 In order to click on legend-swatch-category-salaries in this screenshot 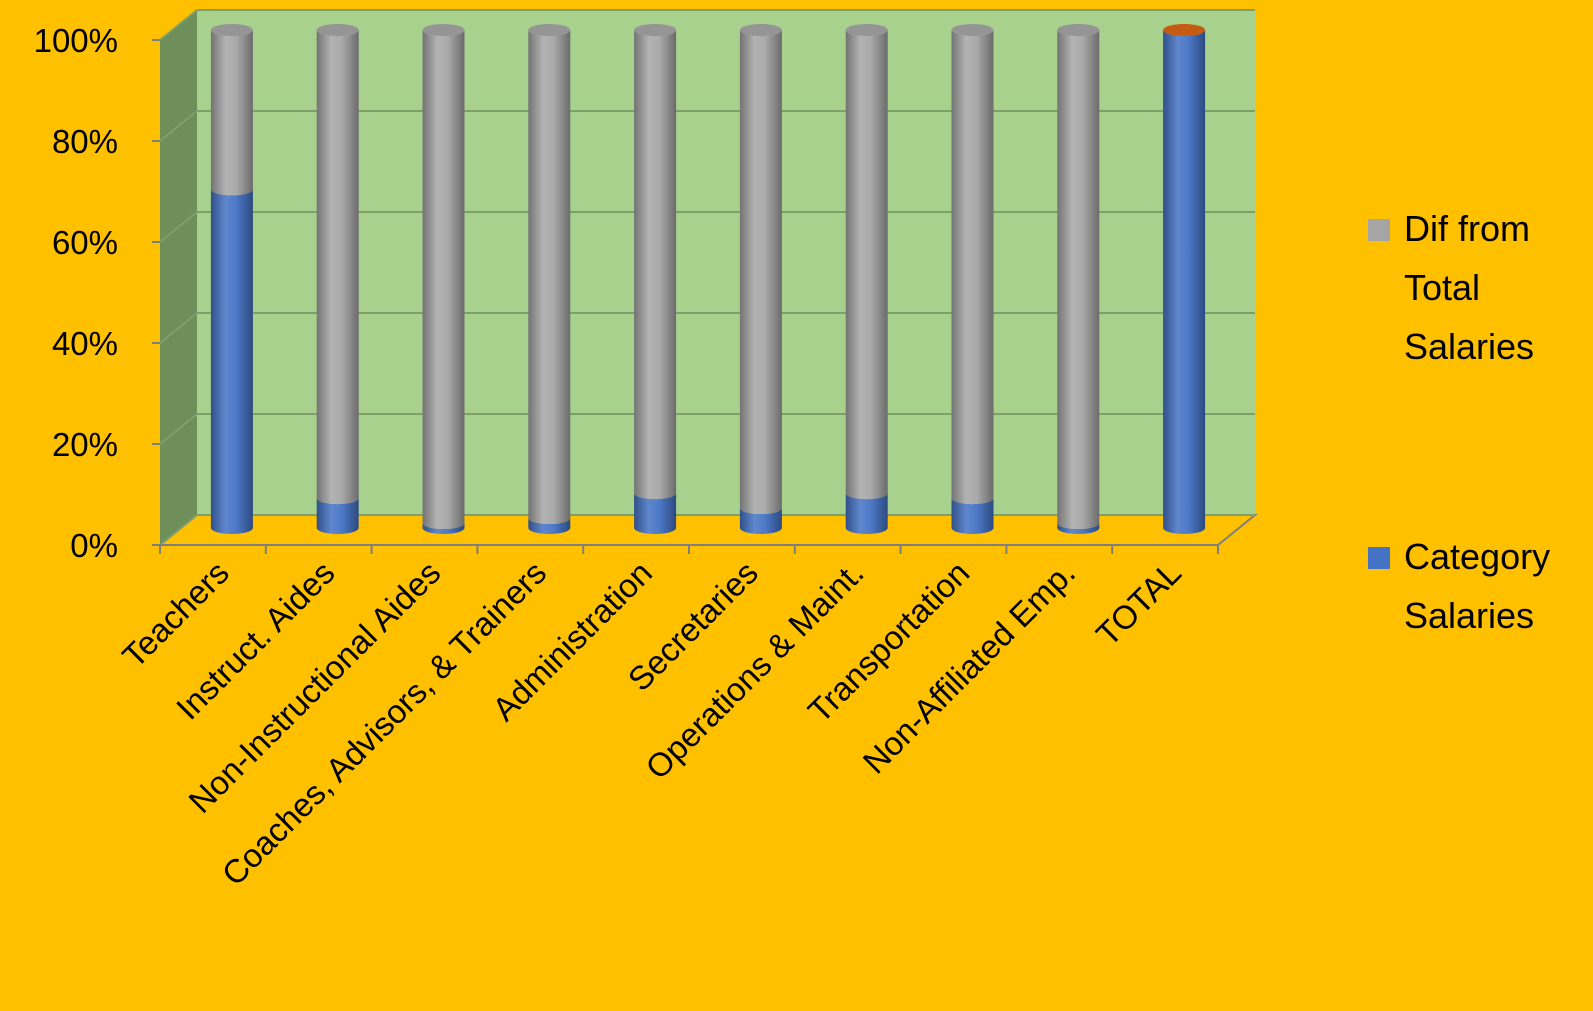, I will do `click(1379, 558)`.